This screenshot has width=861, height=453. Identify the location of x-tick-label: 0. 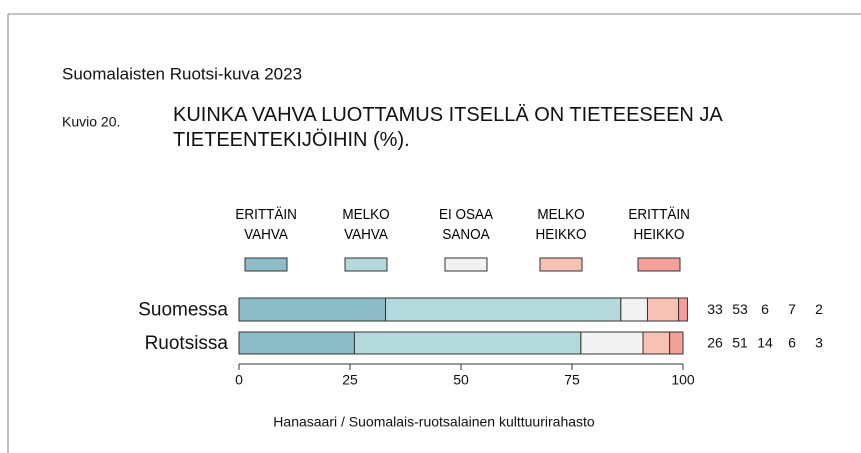
(239, 380).